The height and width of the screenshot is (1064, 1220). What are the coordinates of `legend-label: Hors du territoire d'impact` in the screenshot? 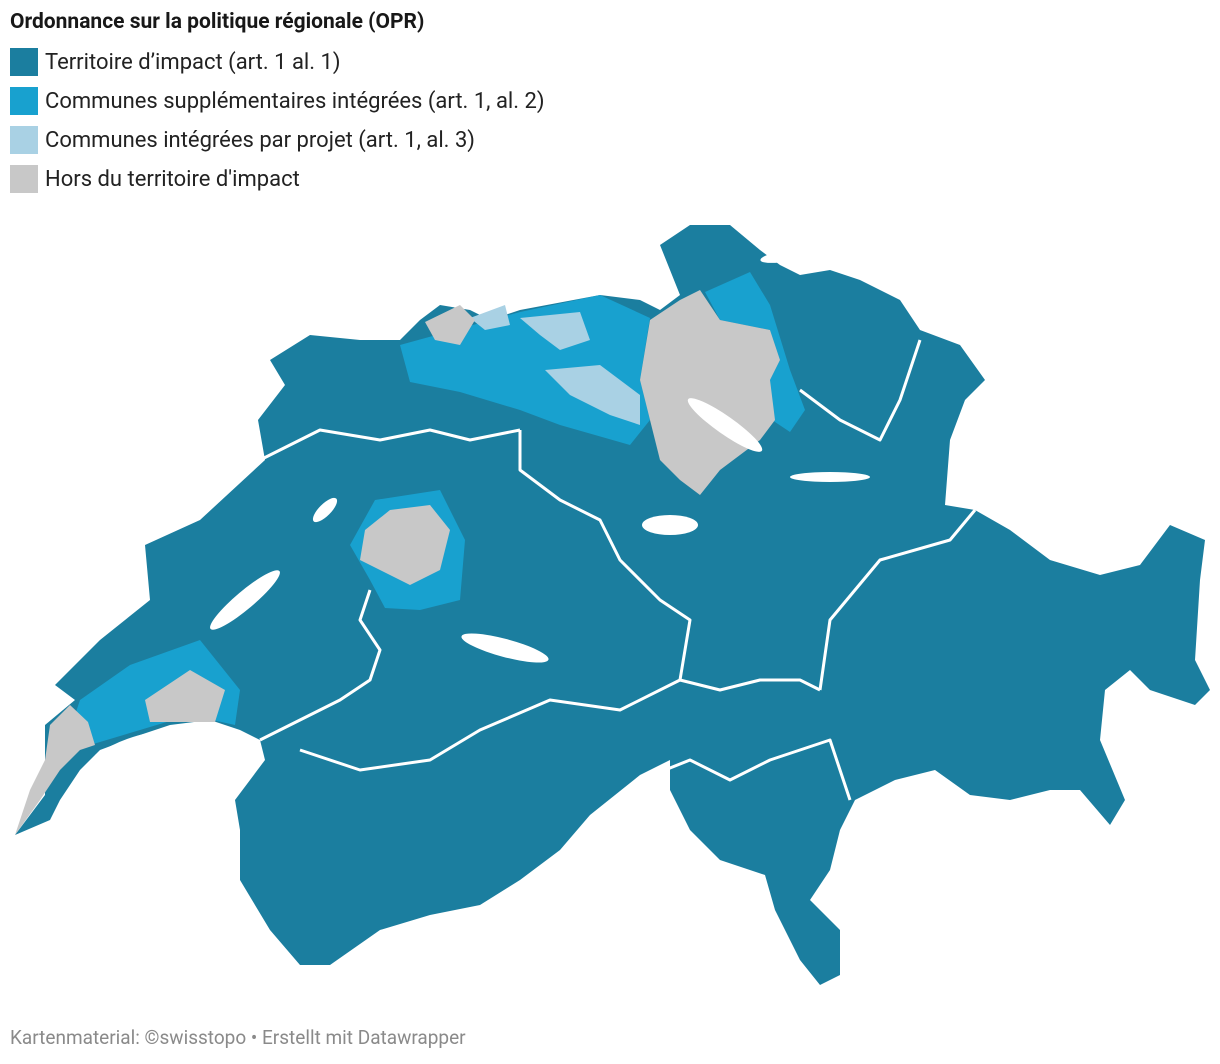 It's located at (172, 179).